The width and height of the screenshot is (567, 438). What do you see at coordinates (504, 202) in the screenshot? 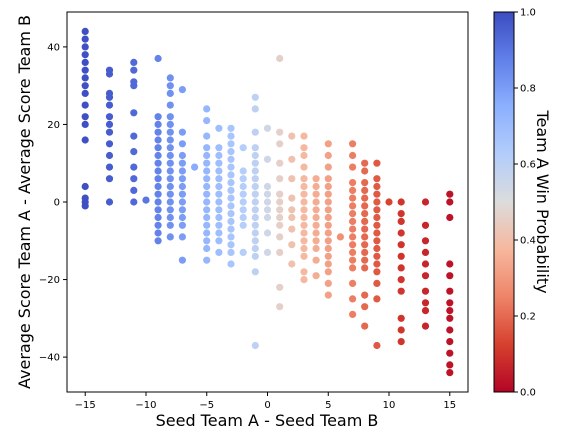
I see `colorbar` at bounding box center [504, 202].